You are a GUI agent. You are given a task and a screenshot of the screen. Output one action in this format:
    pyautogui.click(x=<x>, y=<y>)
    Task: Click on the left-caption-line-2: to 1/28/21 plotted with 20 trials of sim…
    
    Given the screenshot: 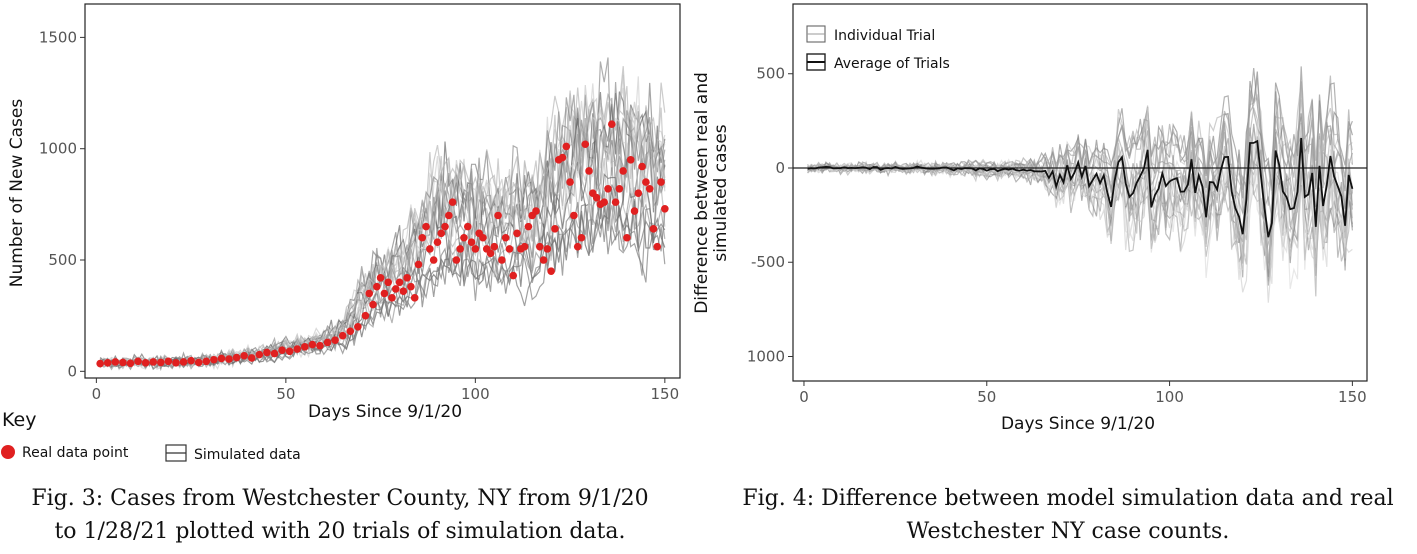 What is the action you would take?
    pyautogui.click(x=339, y=531)
    